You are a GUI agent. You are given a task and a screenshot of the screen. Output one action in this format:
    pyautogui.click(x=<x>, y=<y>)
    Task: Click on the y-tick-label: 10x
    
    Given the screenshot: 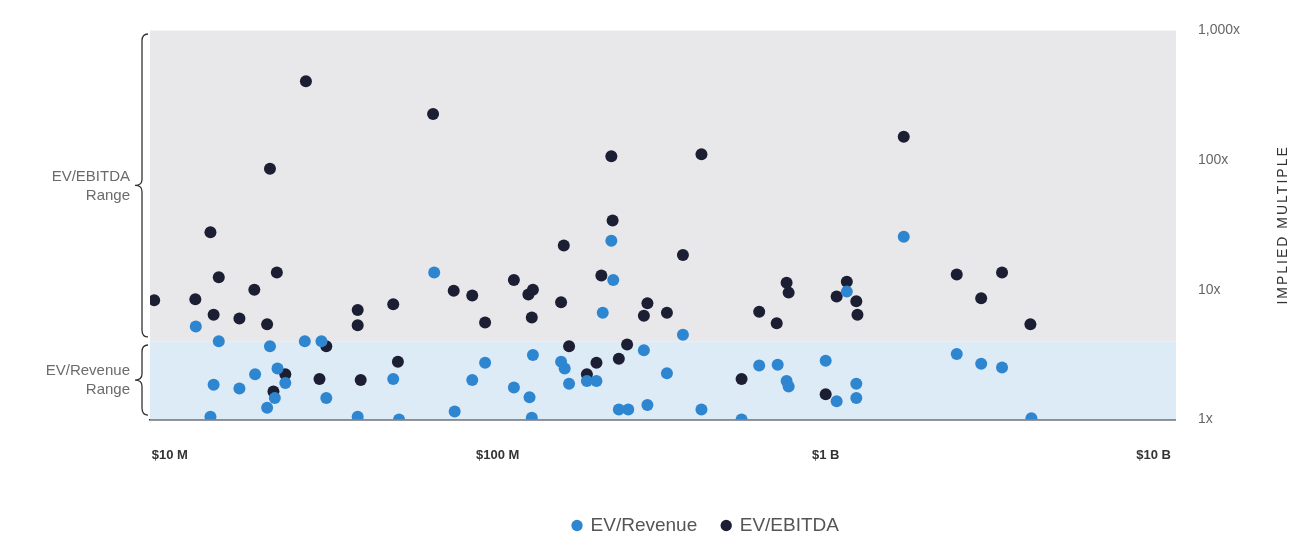 What is the action you would take?
    pyautogui.click(x=1209, y=288)
    